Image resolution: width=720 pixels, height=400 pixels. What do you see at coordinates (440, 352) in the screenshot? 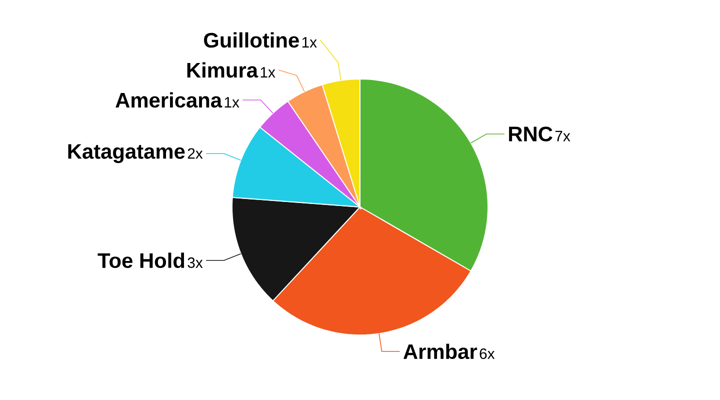
I see `slice-label: Armbar` at bounding box center [440, 352].